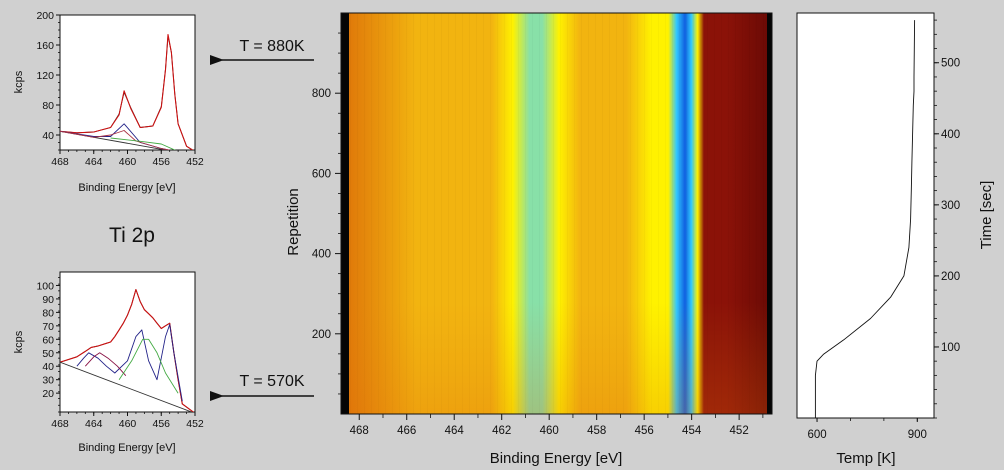 The width and height of the screenshot is (1004, 470). I want to click on y-tick-label: 60, so click(48, 340).